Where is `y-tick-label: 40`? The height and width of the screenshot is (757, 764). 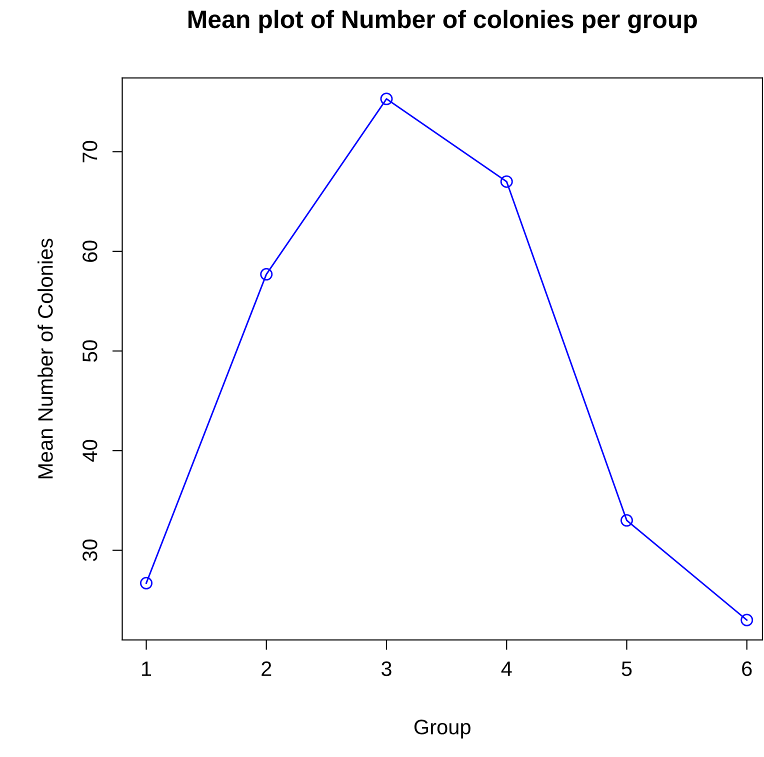 y-tick-label: 40 is located at coordinates (90, 451).